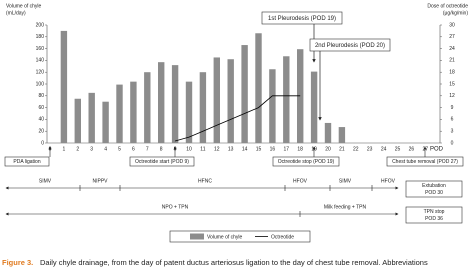  What do you see at coordinates (217, 149) in the screenshot?
I see `x-tick-label: 12` at bounding box center [217, 149].